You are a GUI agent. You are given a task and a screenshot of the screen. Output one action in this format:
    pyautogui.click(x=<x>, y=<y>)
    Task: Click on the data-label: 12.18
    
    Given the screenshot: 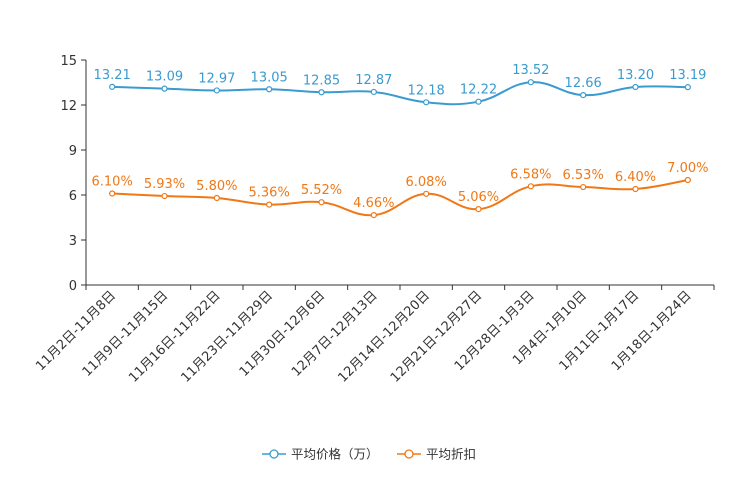 What is the action you would take?
    pyautogui.click(x=426, y=90)
    